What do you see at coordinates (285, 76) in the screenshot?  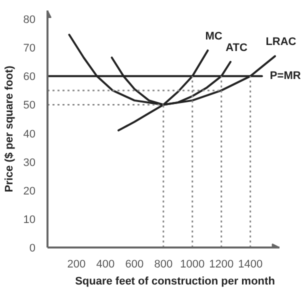 I see `series-label: P=MR` at bounding box center [285, 76].